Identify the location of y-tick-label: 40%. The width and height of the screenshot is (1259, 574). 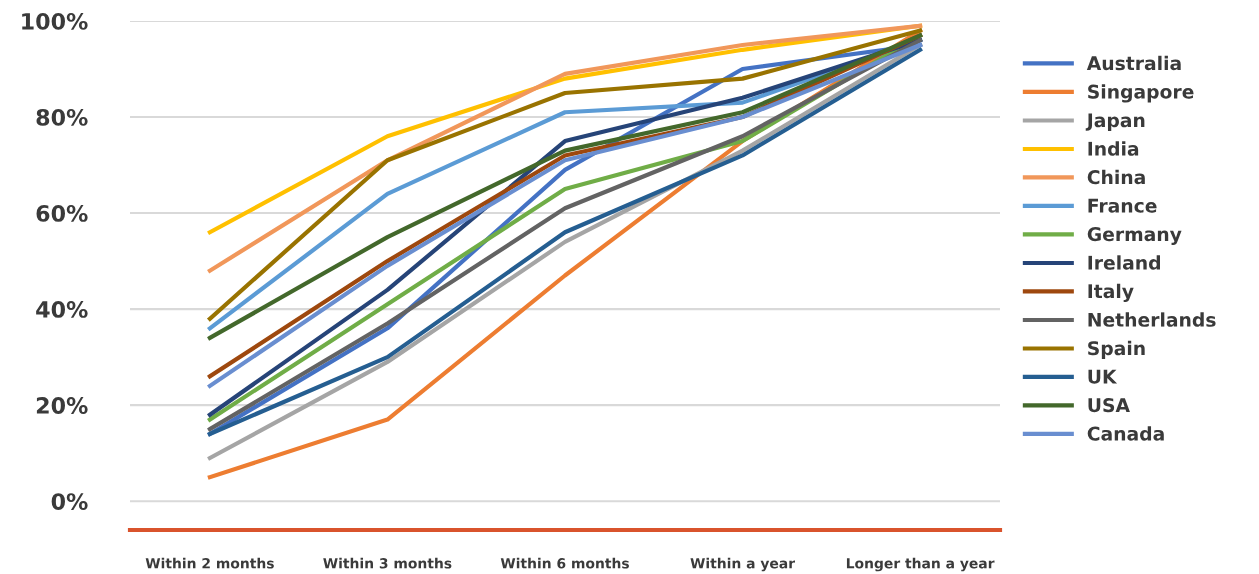
(62, 309).